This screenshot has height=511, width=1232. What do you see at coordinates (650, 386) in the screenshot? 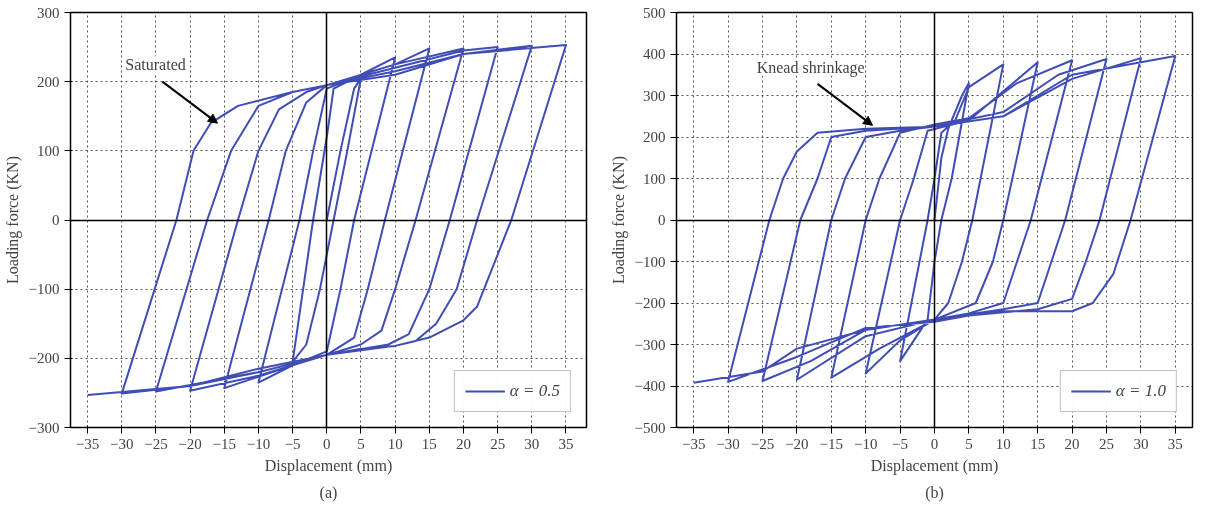
I see `y-tick-label: −400` at bounding box center [650, 386].